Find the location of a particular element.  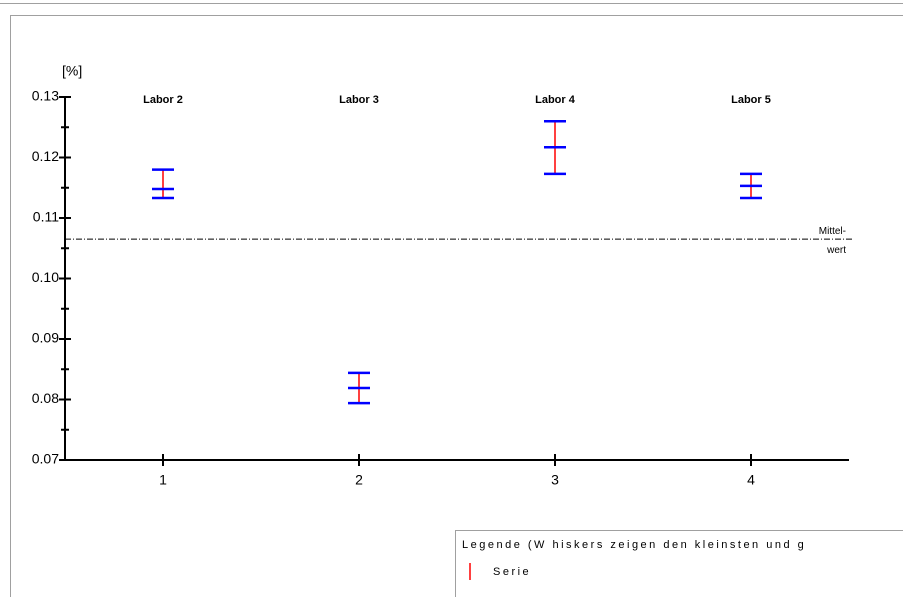

reference-label: wert is located at coordinates (836, 250).